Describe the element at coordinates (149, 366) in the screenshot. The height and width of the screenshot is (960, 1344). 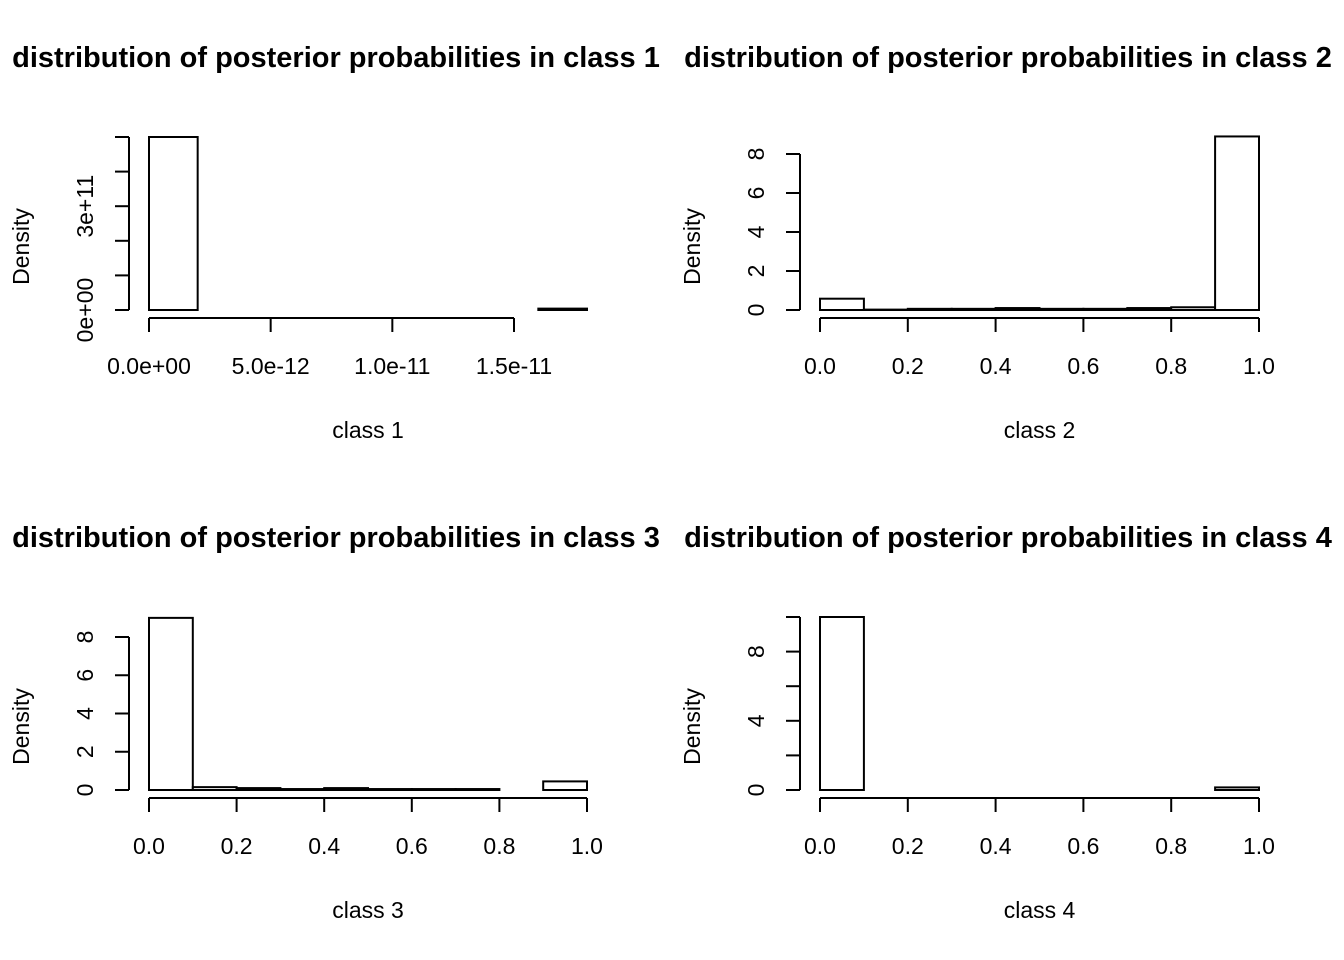
I see `x-tick-label: 0.0e+00` at that location.